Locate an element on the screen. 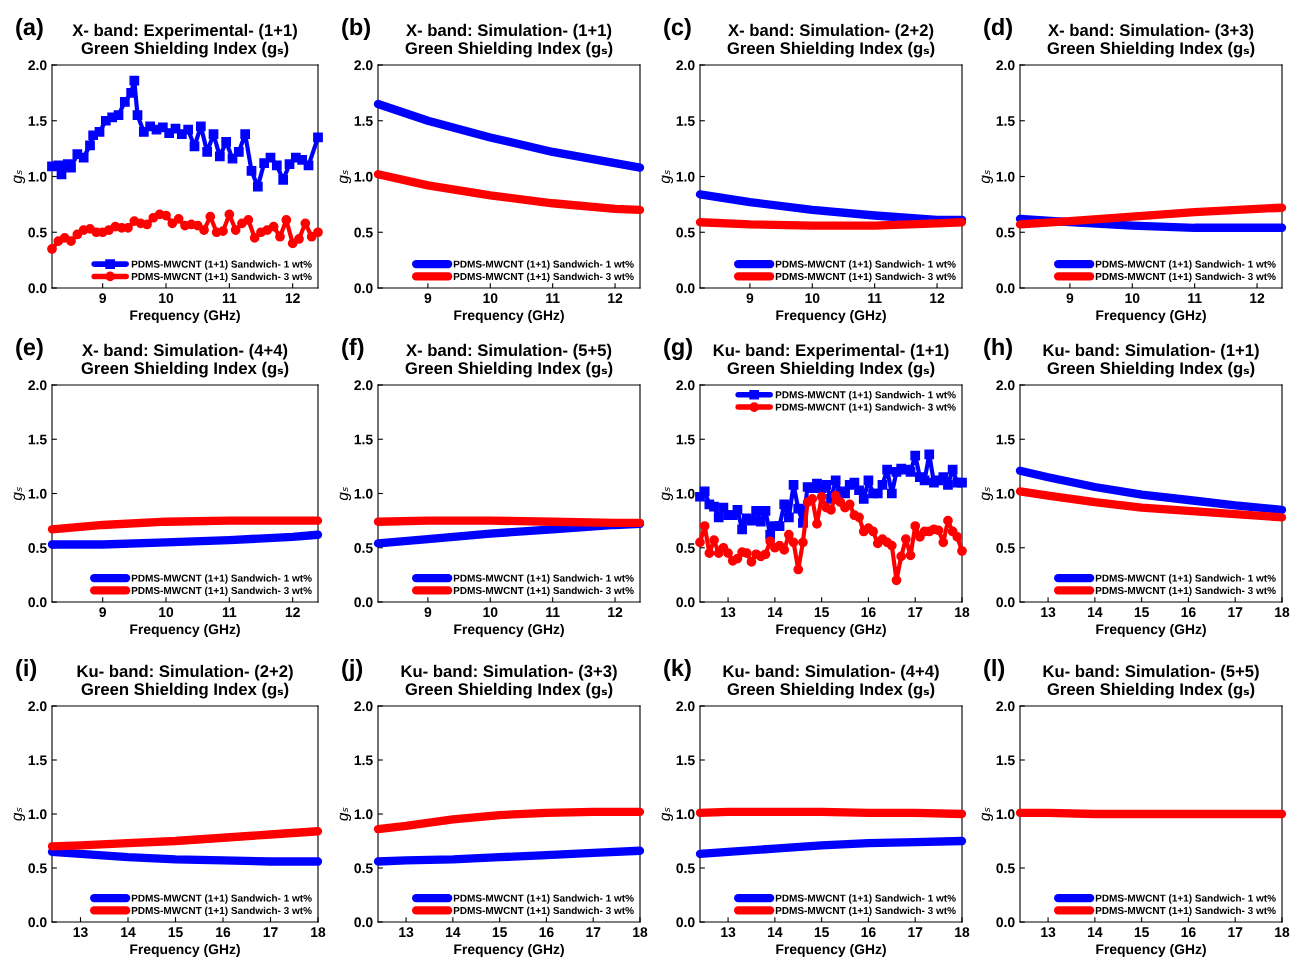 The height and width of the screenshot is (965, 1292). text: (a) is located at coordinates (29, 28).